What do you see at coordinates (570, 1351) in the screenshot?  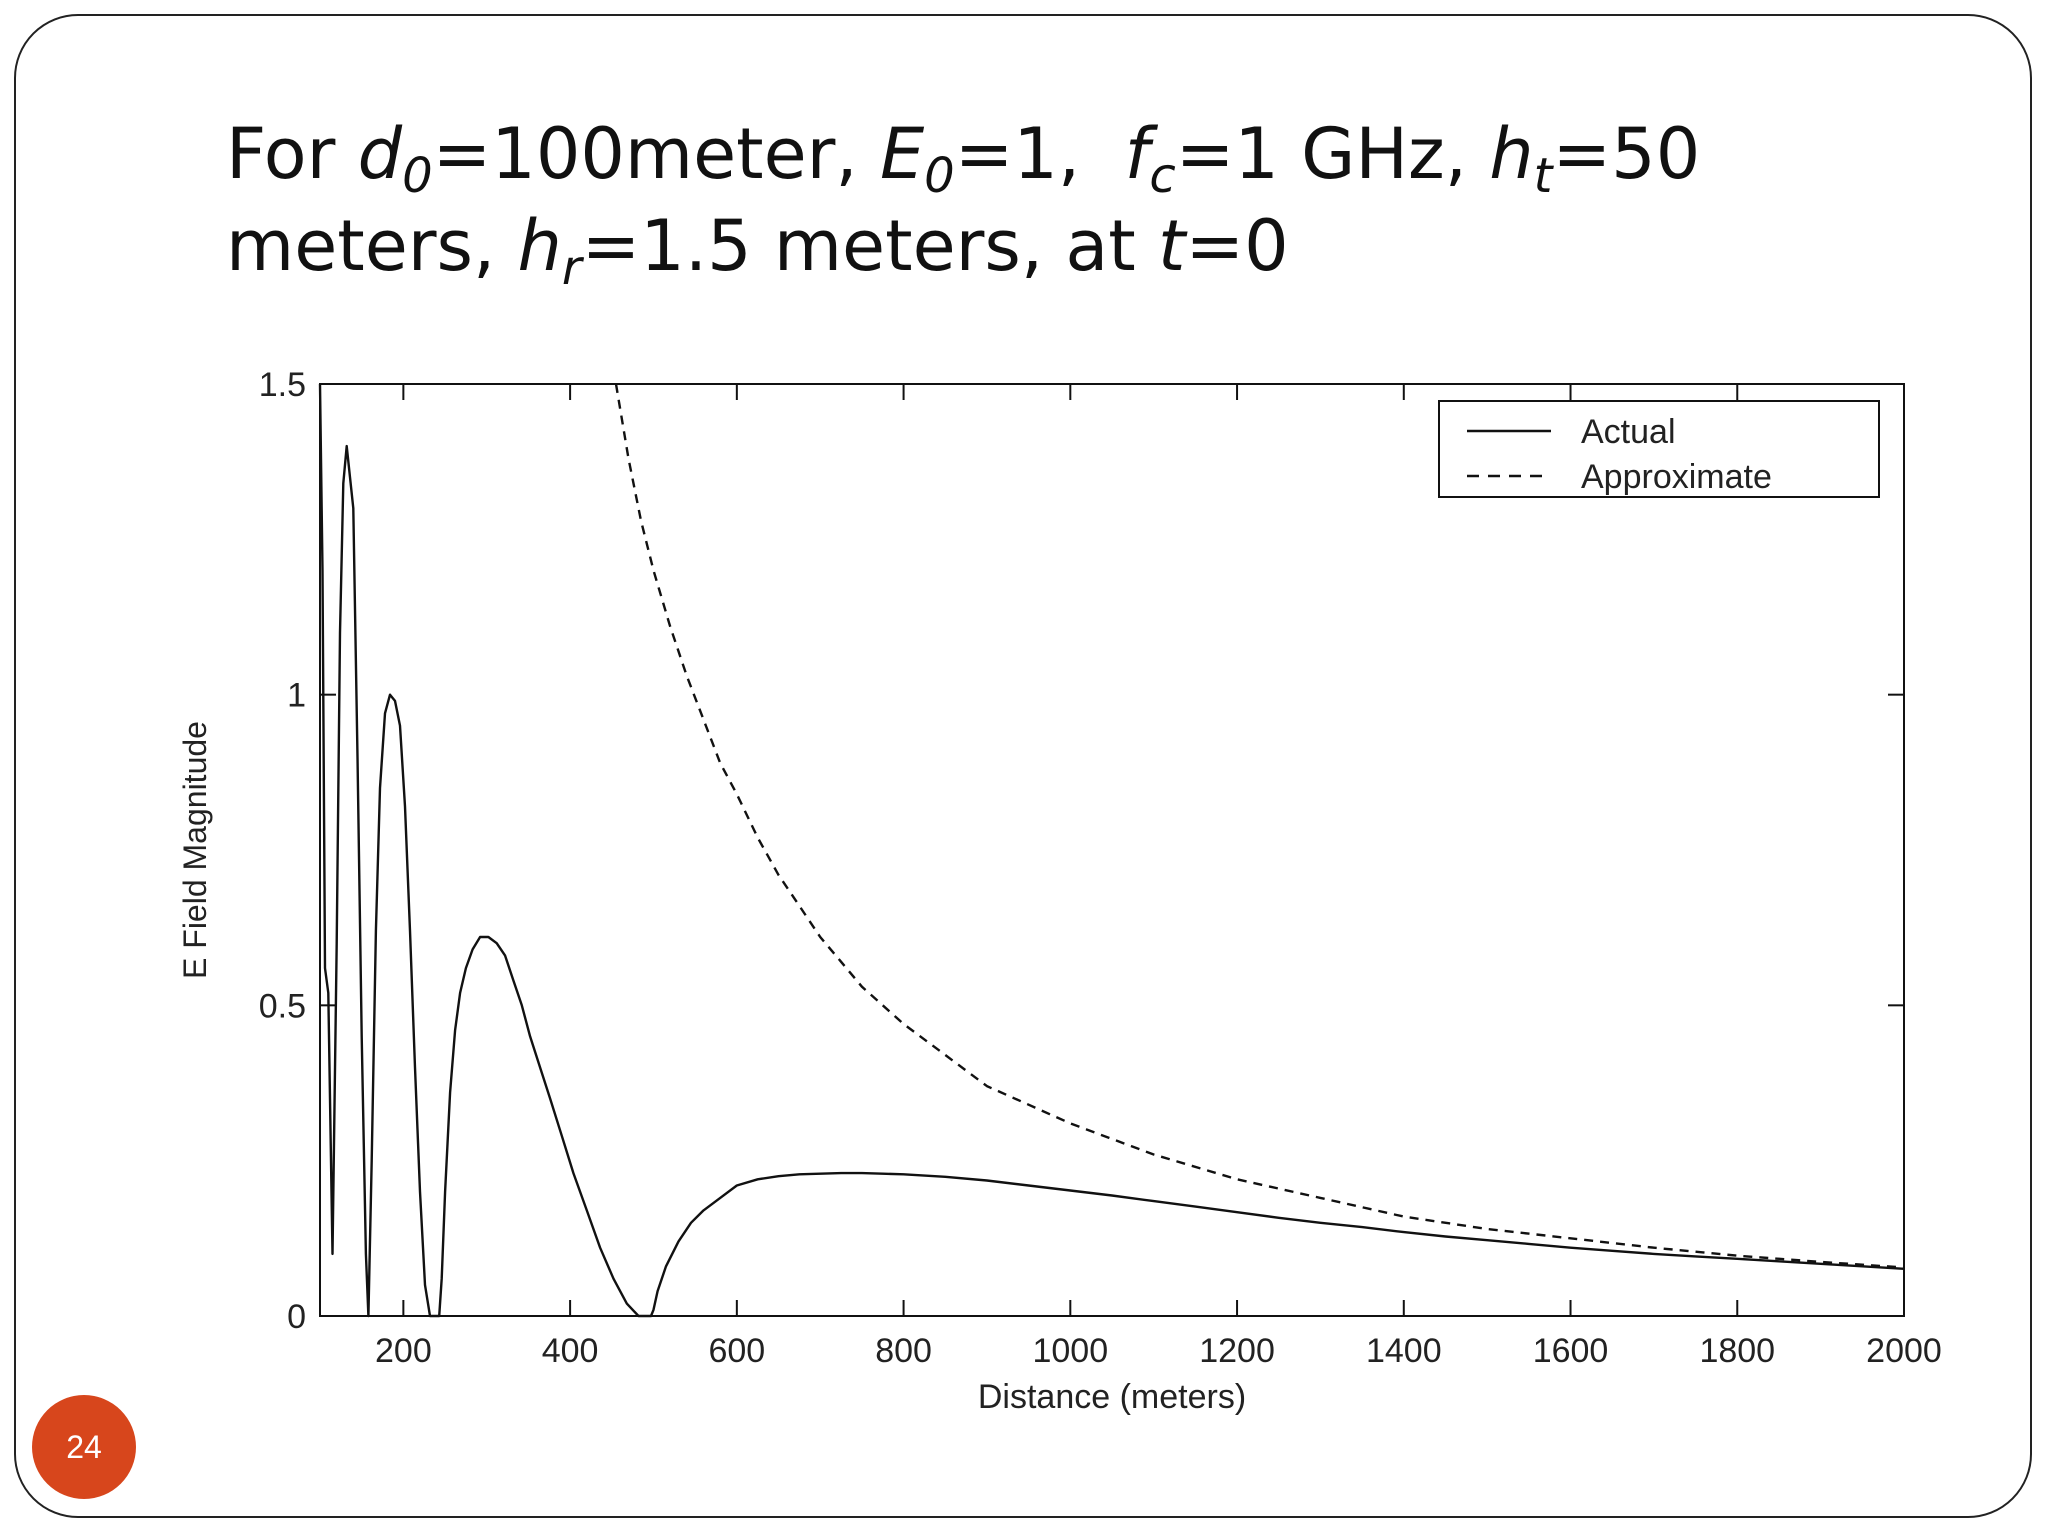 I see `x-tick-label: 400` at bounding box center [570, 1351].